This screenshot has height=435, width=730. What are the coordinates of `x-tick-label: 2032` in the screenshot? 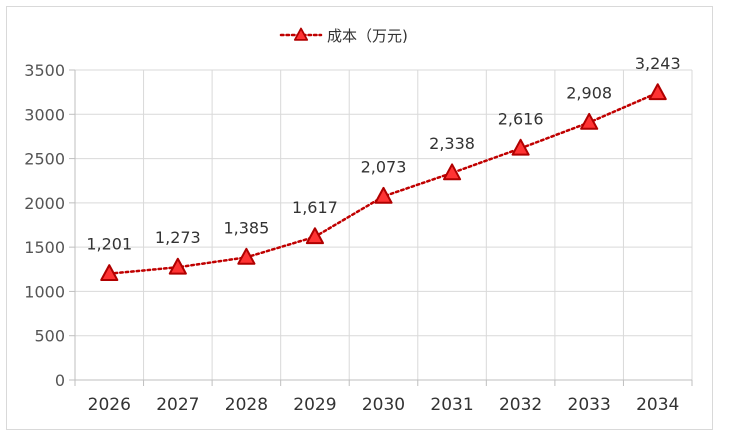 It's located at (520, 405).